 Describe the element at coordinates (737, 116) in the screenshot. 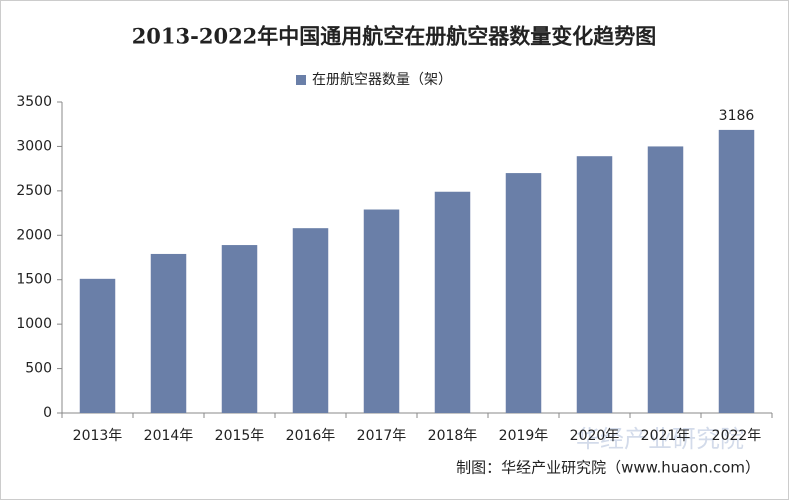

I see `data-label: 3186` at that location.